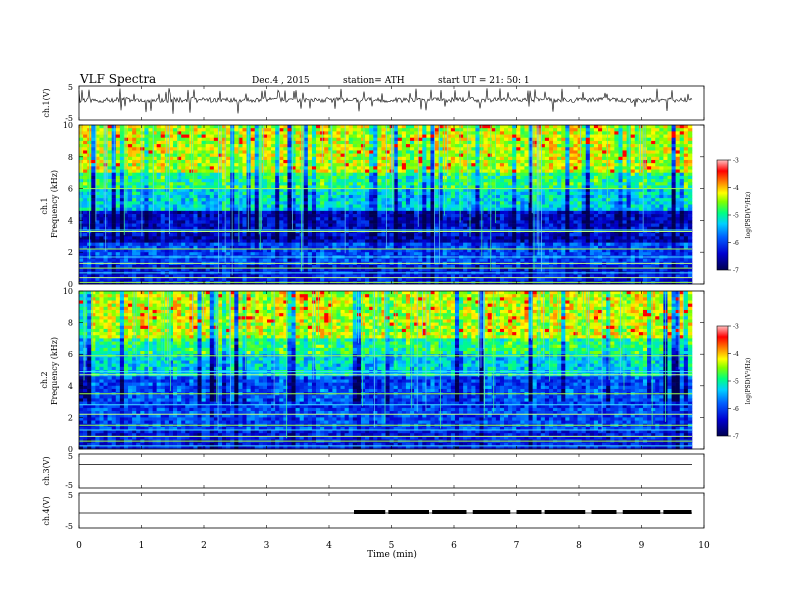  I want to click on start-time-label: start UT = 21: 50: 1, so click(484, 81).